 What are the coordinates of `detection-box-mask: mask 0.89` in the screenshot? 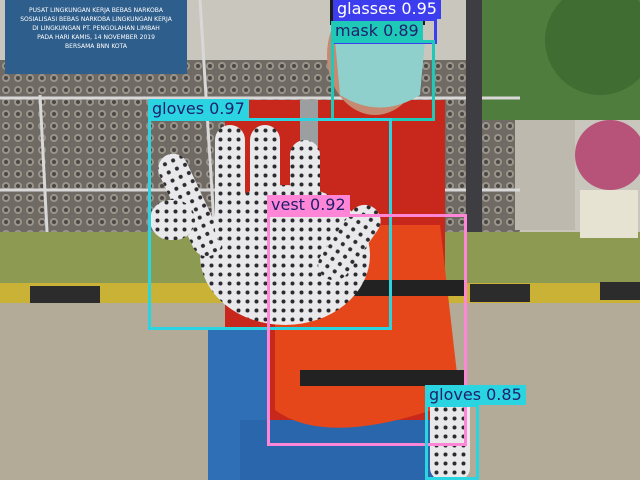 It's located at (383, 71).